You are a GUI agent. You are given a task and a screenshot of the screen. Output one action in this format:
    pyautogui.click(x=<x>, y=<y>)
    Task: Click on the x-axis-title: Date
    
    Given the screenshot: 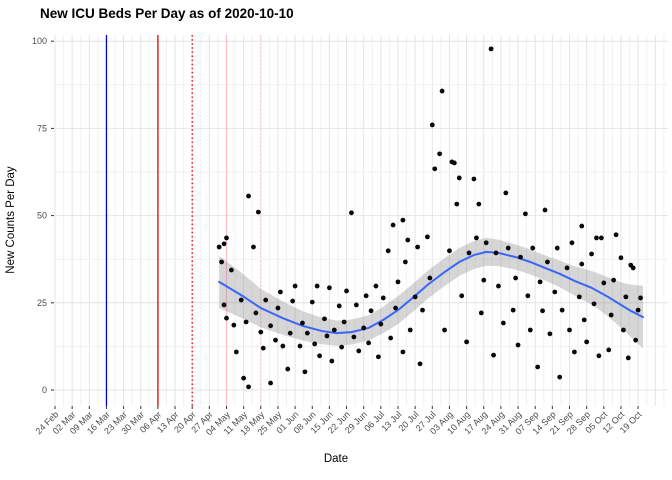 What is the action you would take?
    pyautogui.click(x=336, y=459)
    